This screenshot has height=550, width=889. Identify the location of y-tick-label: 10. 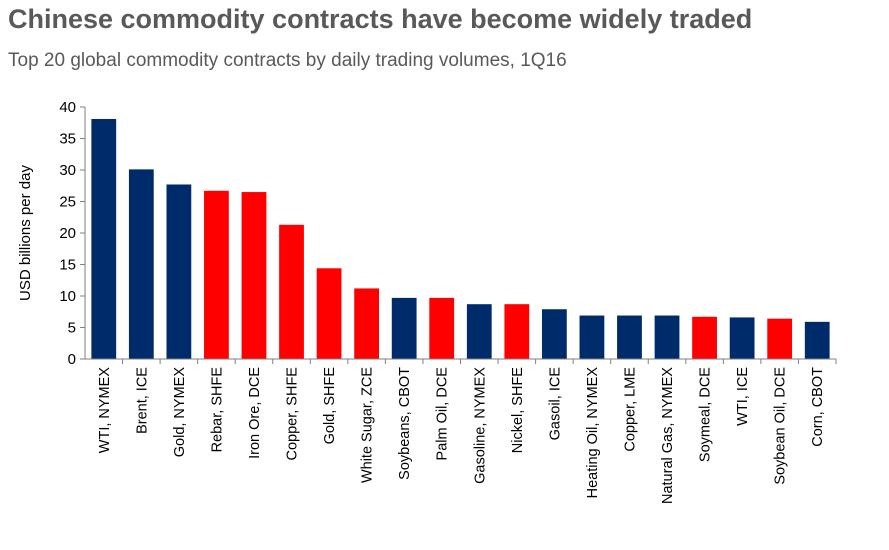
(67, 296).